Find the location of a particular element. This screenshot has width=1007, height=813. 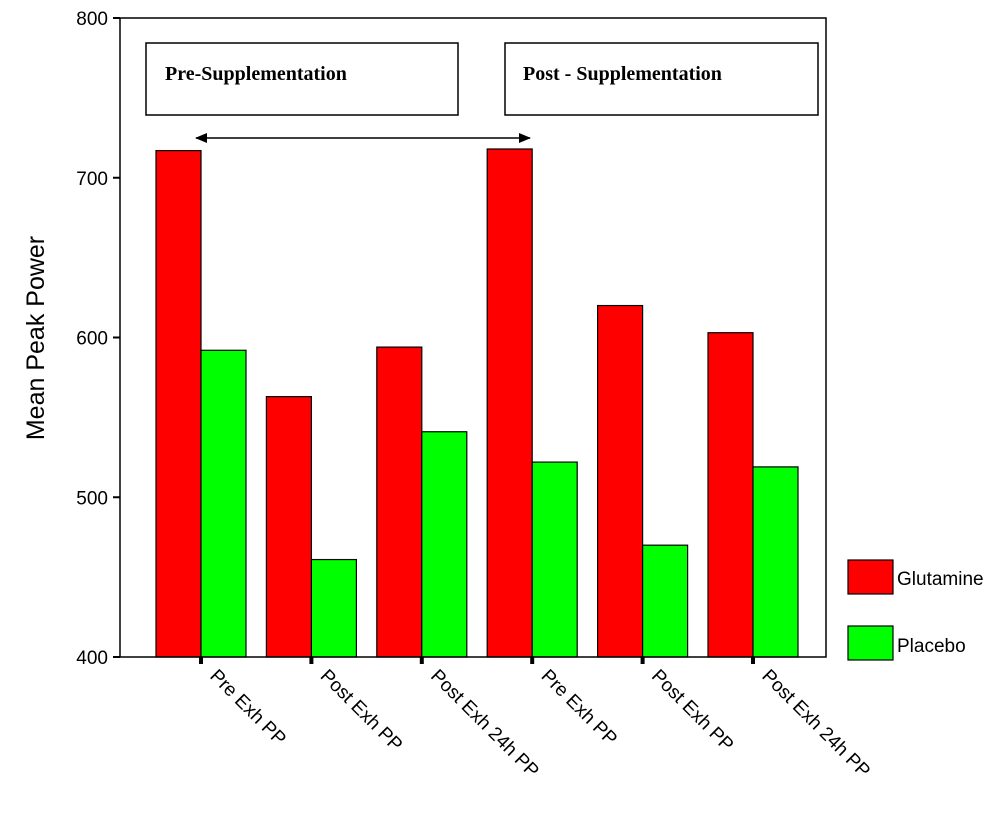

y-tick-label: 700 is located at coordinates (92, 179).